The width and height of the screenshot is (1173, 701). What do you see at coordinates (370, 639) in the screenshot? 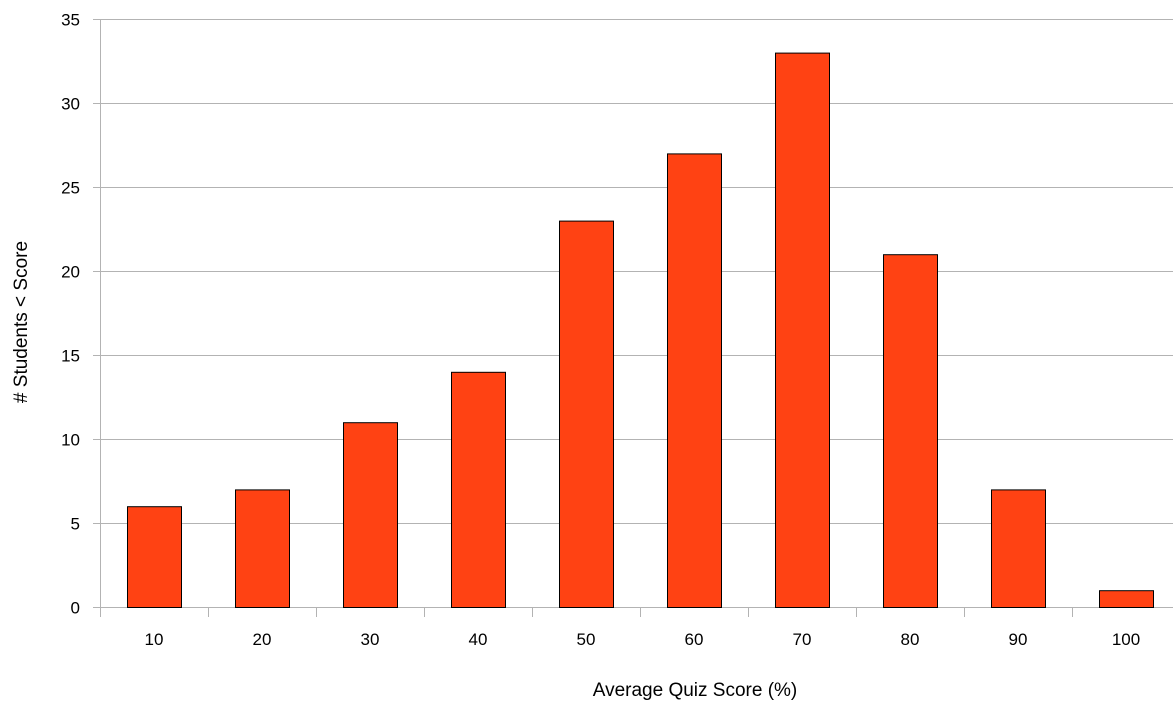
I see `x-tick-label: 30` at bounding box center [370, 639].